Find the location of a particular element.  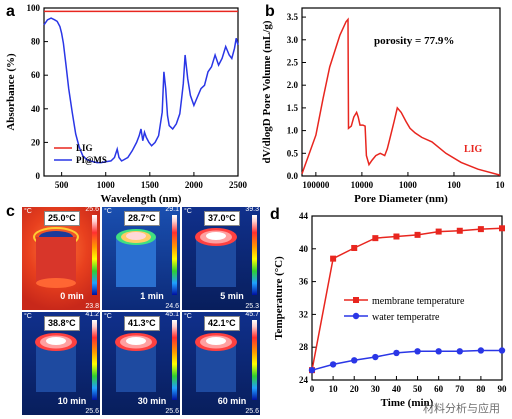

y-tick-label: 1.0 is located at coordinates (293, 131).